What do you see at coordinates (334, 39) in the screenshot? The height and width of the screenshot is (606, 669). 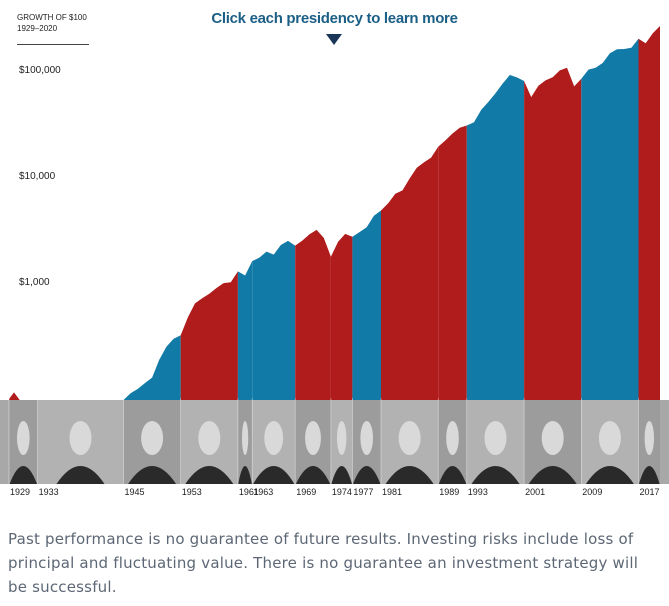 I see `down-arrow-icon` at bounding box center [334, 39].